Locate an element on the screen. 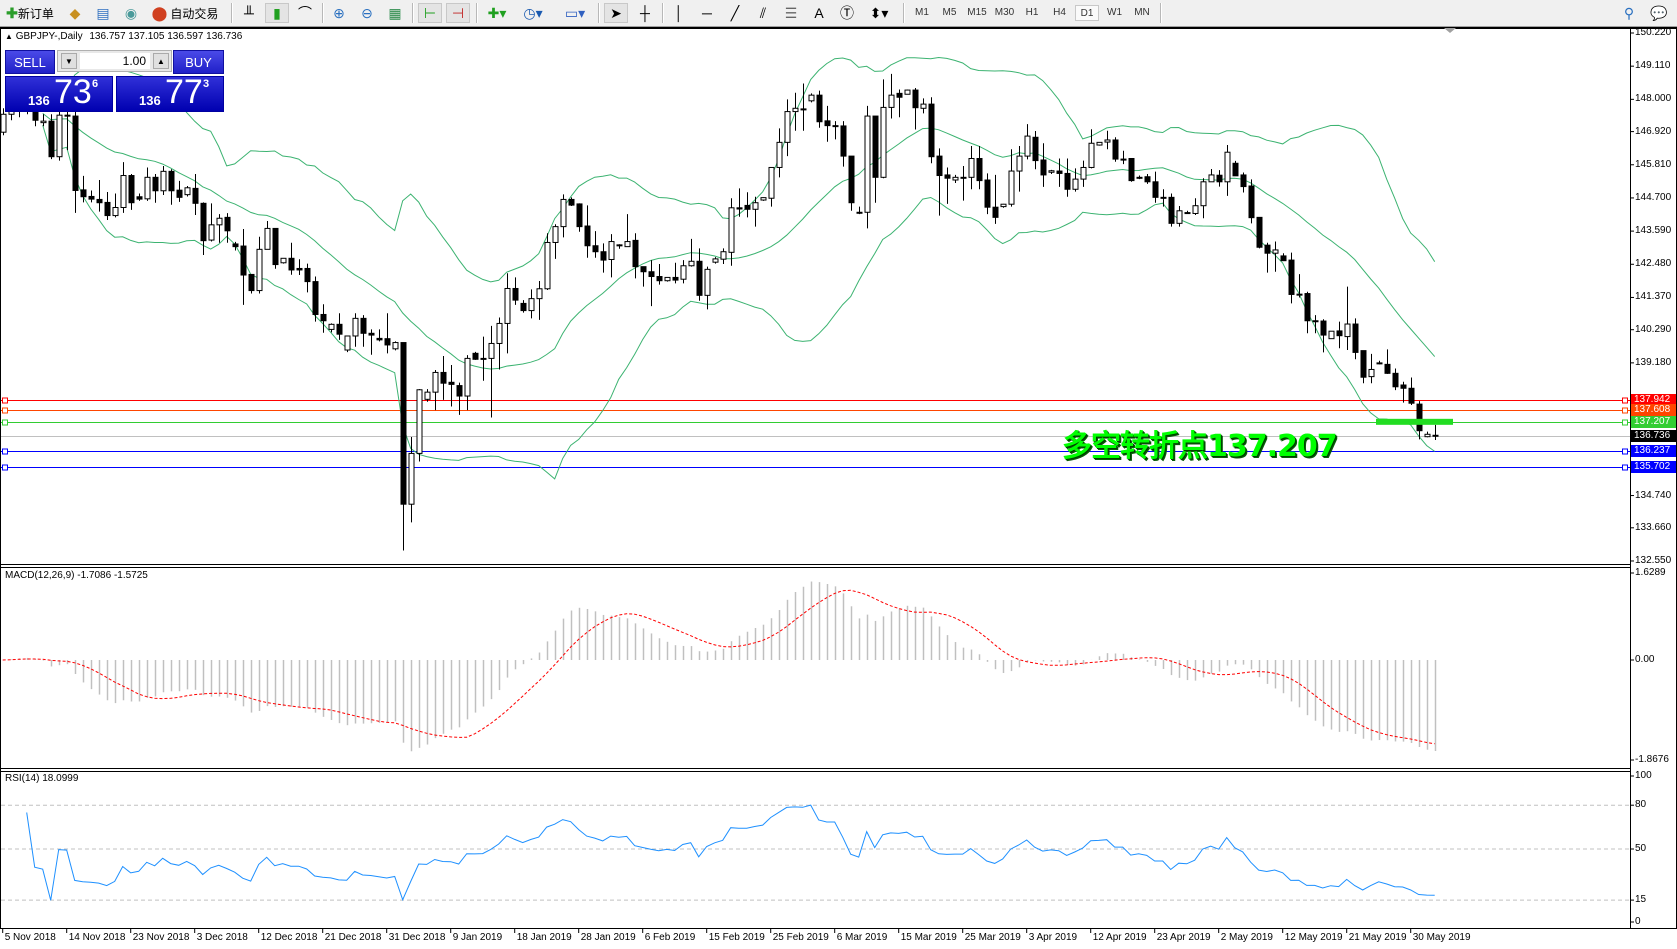  timeframe-d1: D1 is located at coordinates (1087, 13).